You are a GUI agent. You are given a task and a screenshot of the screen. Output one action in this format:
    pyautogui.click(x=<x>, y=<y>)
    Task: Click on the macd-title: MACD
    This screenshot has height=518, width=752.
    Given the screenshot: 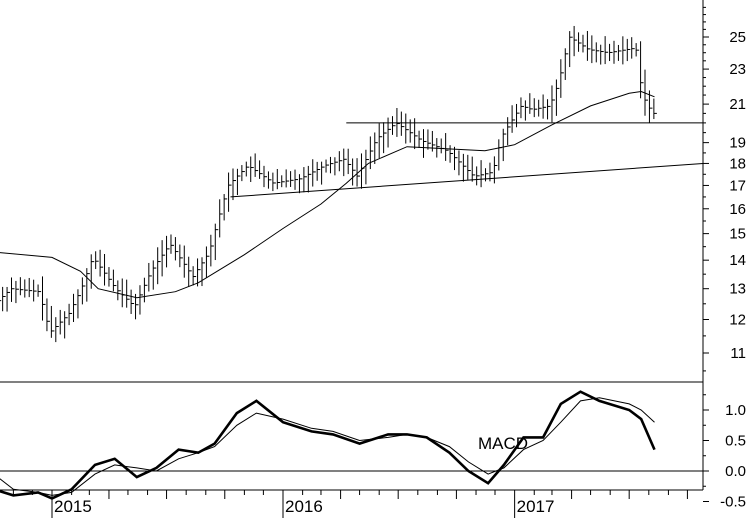 What is the action you would take?
    pyautogui.click(x=503, y=443)
    